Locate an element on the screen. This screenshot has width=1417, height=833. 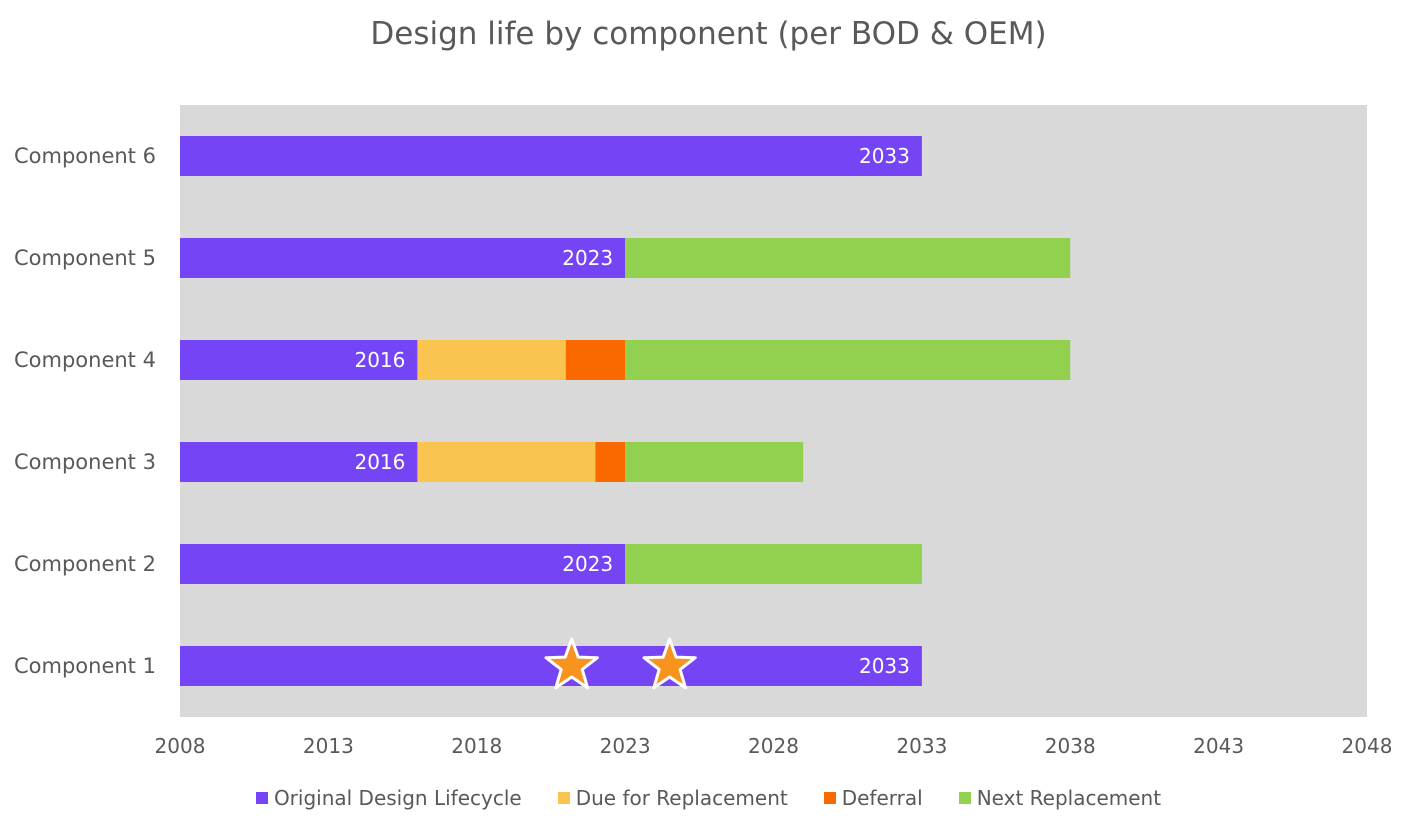
legend-item: Original Design Lifecycle is located at coordinates (388, 798).